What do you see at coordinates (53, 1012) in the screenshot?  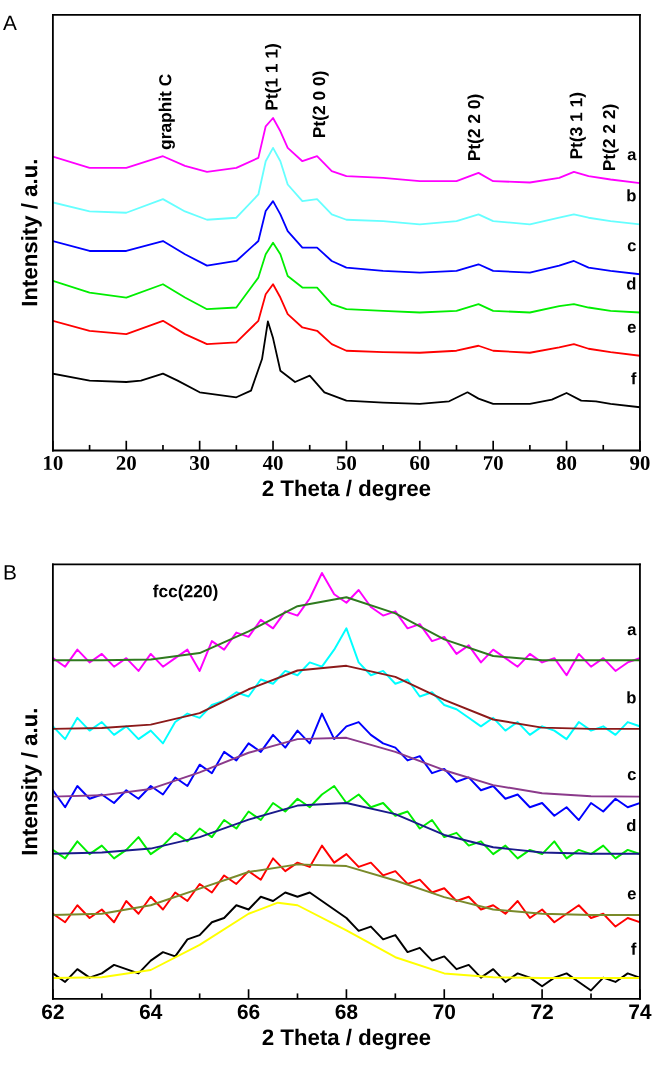 I see `x-tick-label: 62` at bounding box center [53, 1012].